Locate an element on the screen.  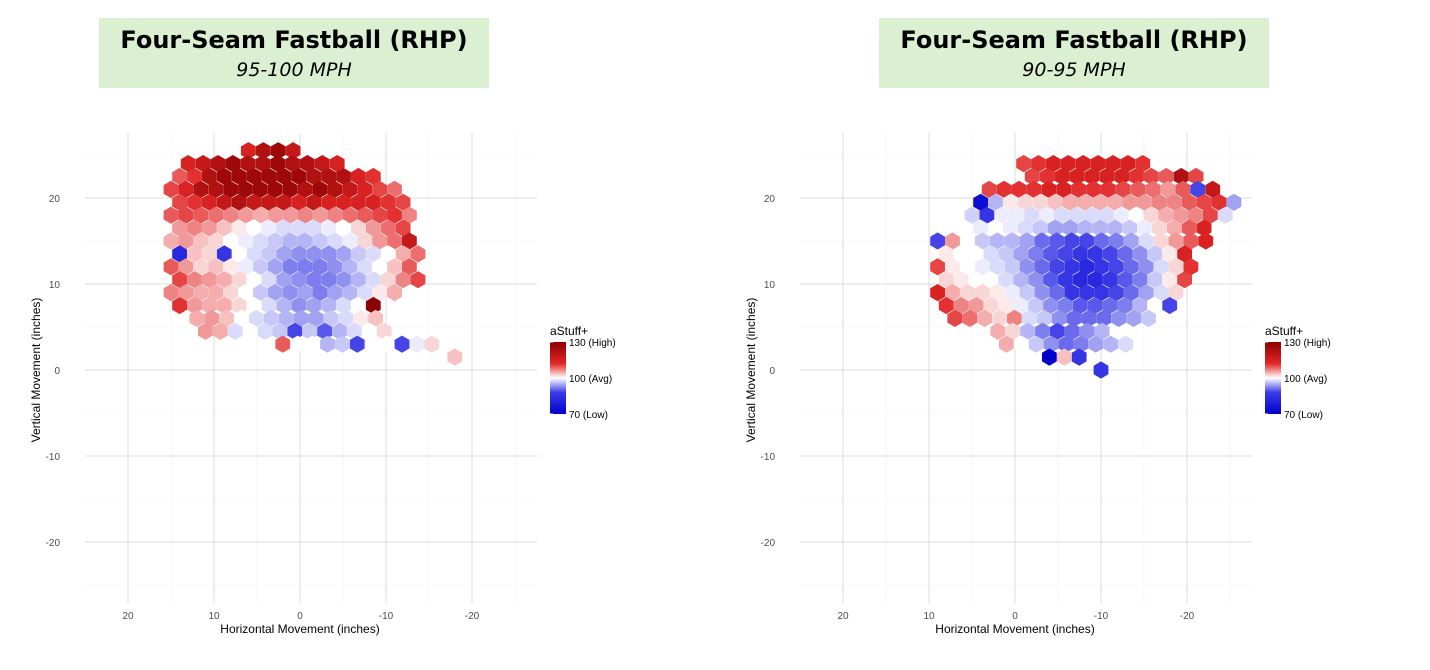
y-axis-label: Vertical Movement (inches) is located at coordinates (36, 370).